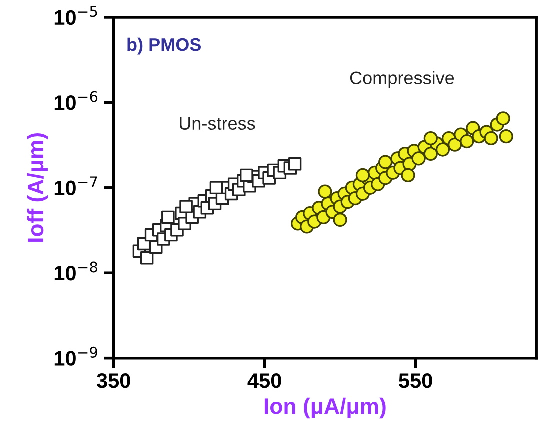 The image size is (542, 437). I want to click on y-tick-label: 10$^{−8}$, so click(76, 271).